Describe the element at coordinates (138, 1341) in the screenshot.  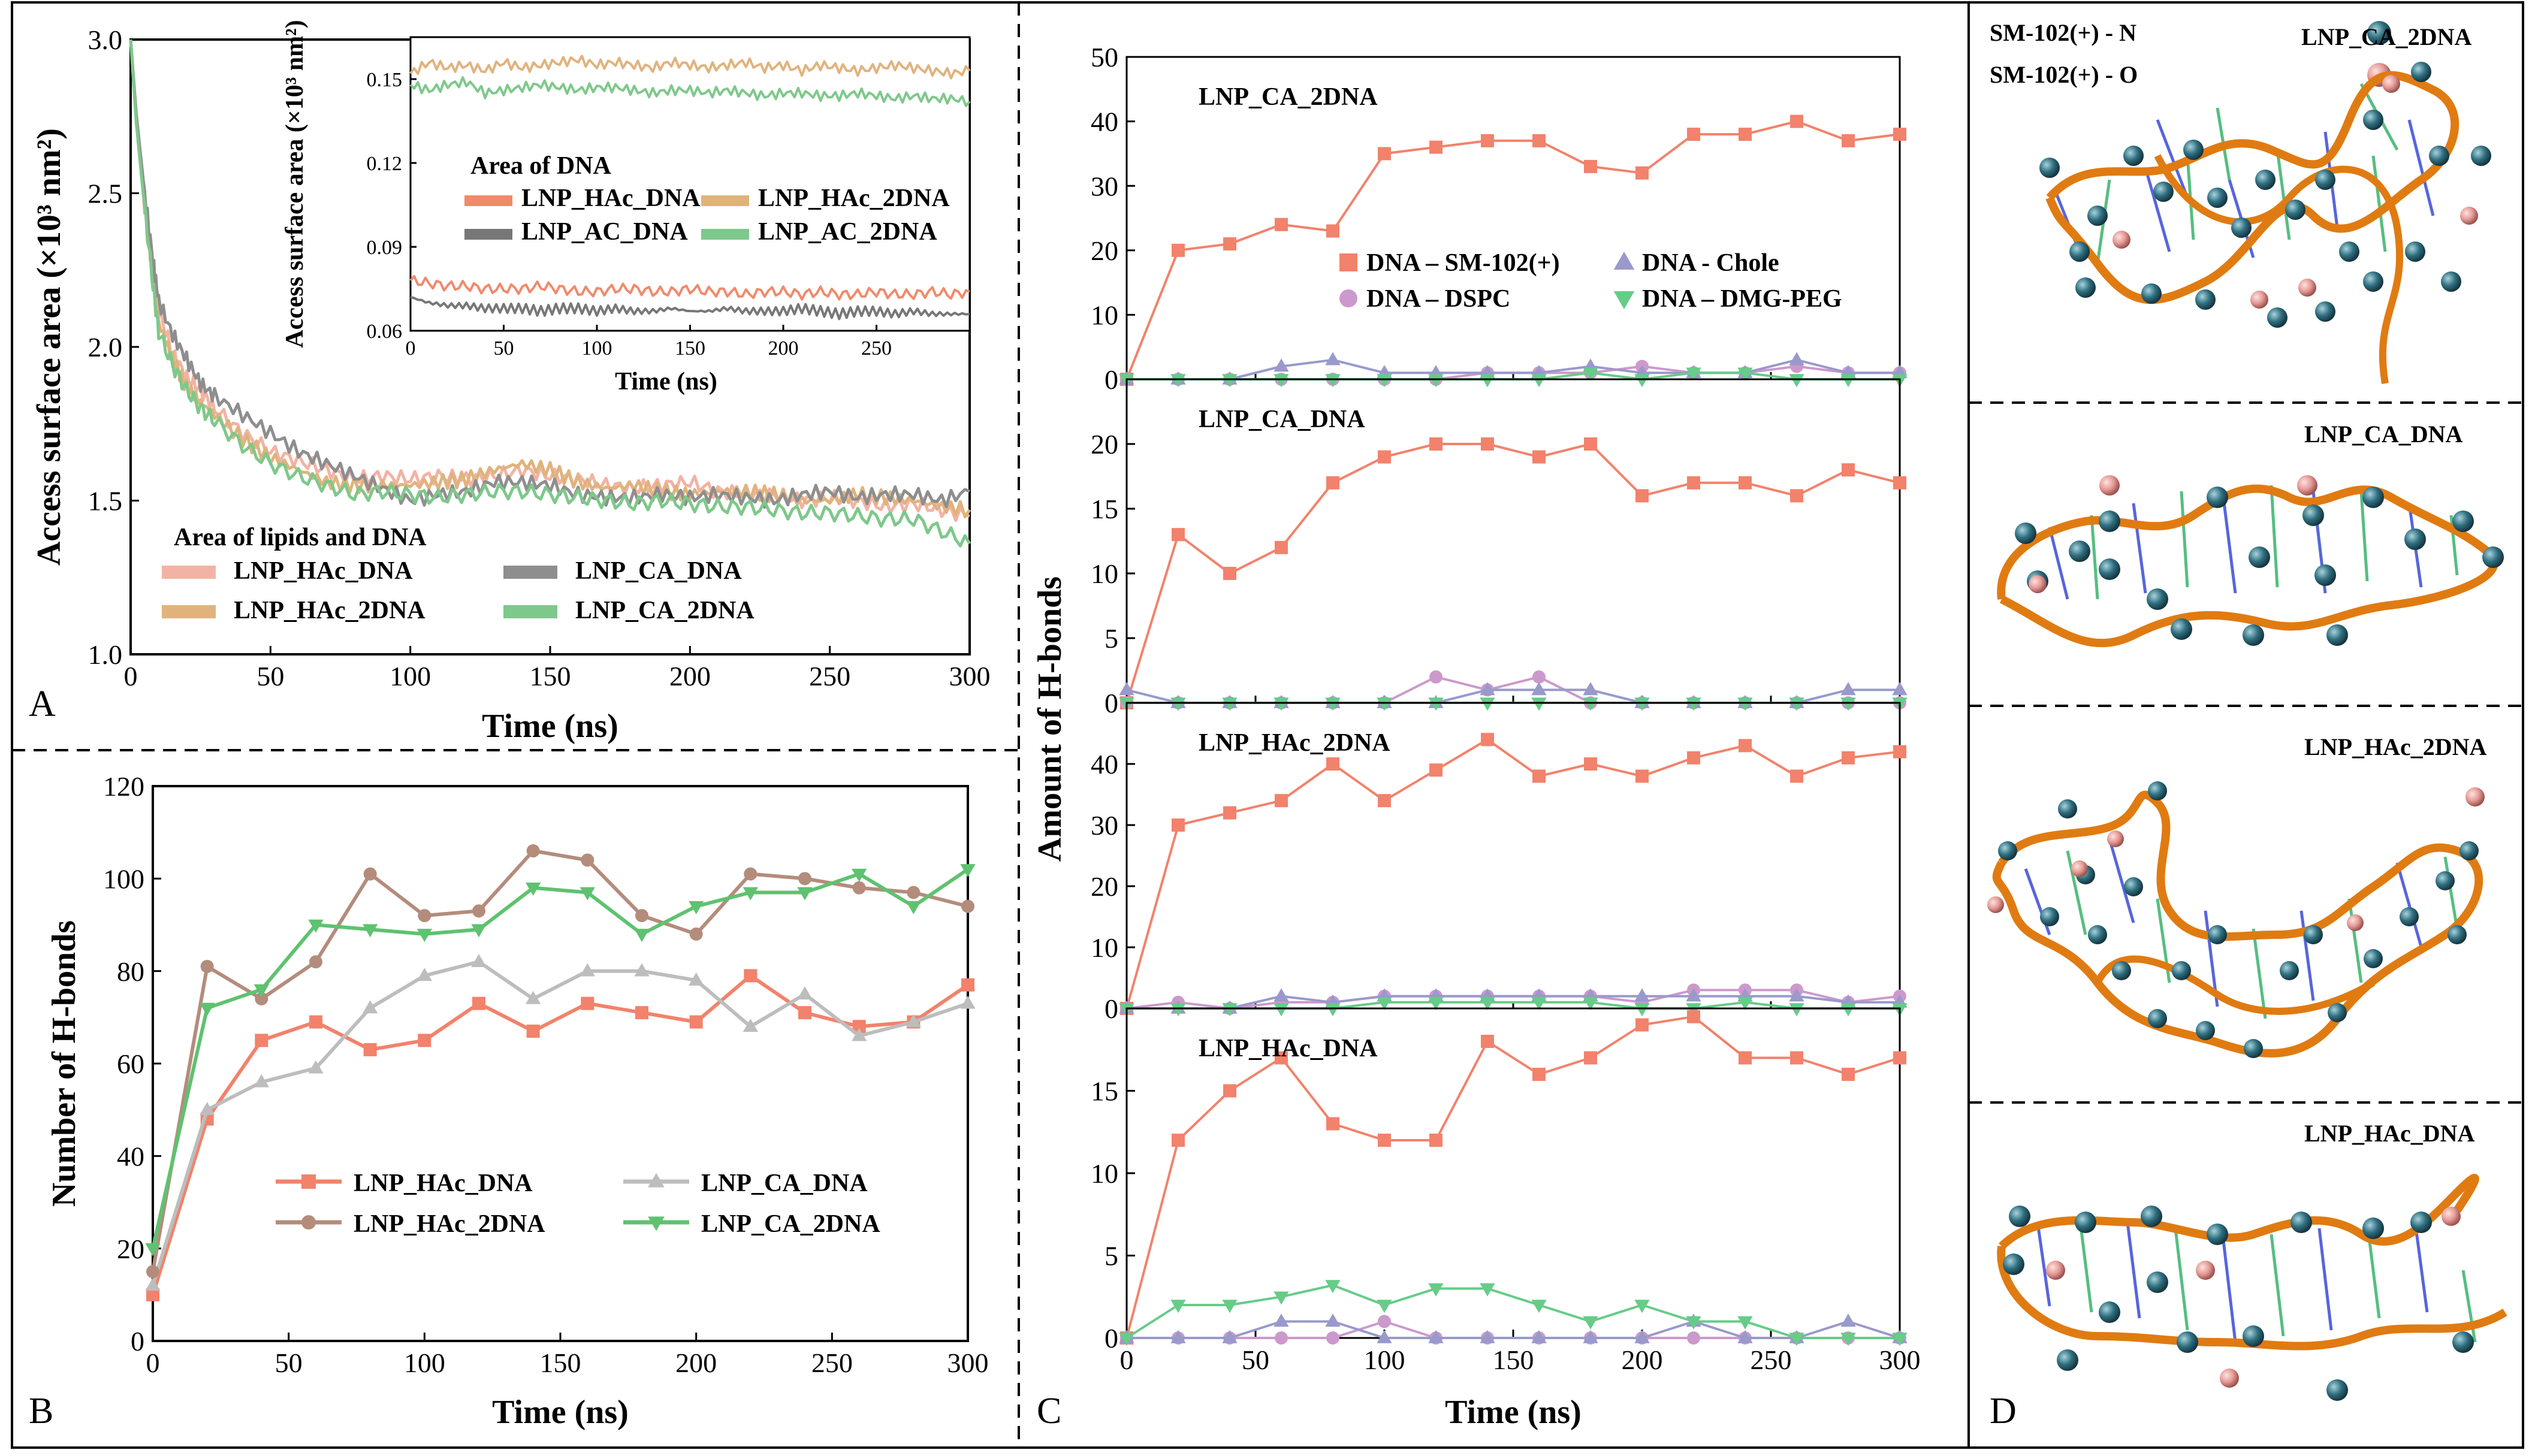
I see `chart-b-ytick-label: 0` at that location.